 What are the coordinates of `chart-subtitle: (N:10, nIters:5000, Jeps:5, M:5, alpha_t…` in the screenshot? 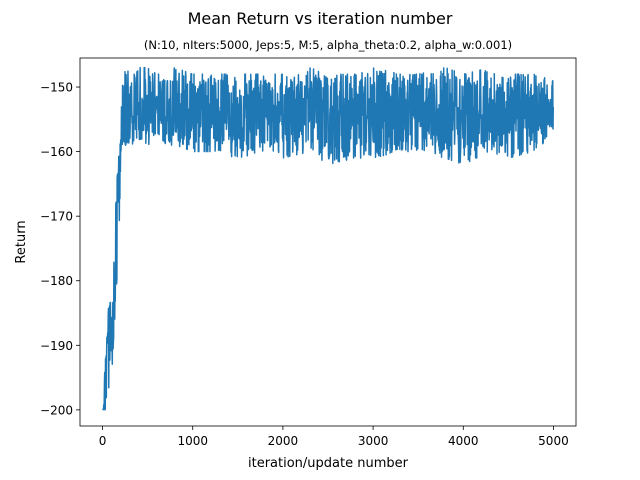 It's located at (328, 45).